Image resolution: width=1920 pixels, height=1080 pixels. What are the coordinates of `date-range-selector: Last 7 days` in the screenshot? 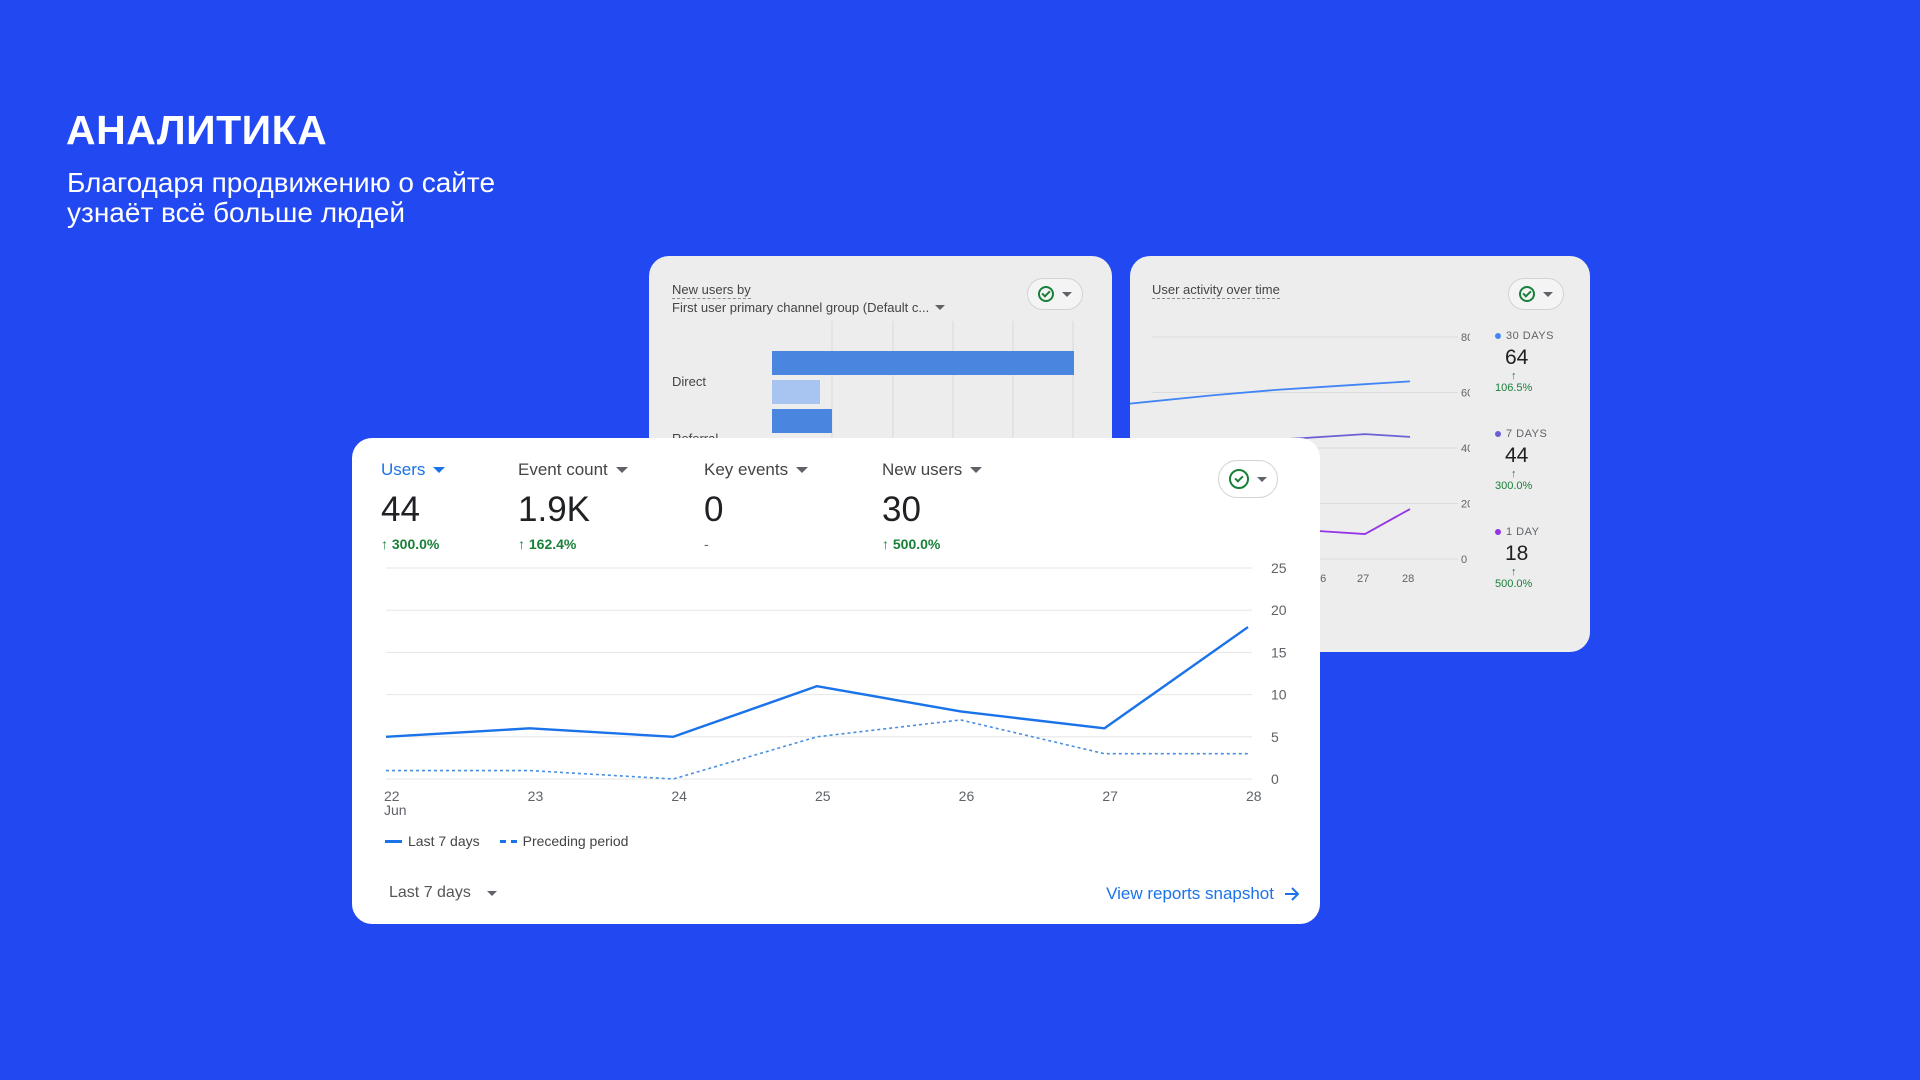 It's located at (443, 893).